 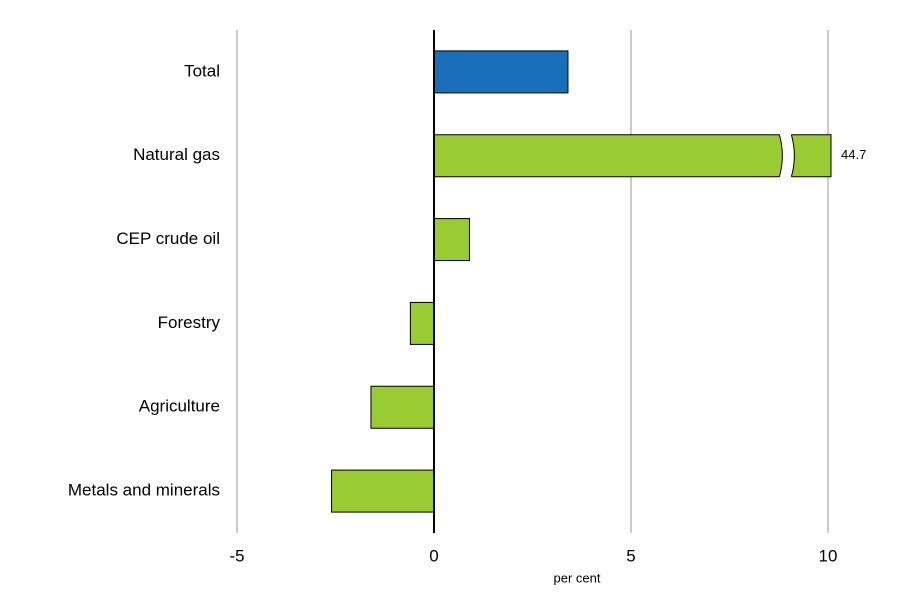 I want to click on y-tick-label: Total, so click(x=202, y=70).